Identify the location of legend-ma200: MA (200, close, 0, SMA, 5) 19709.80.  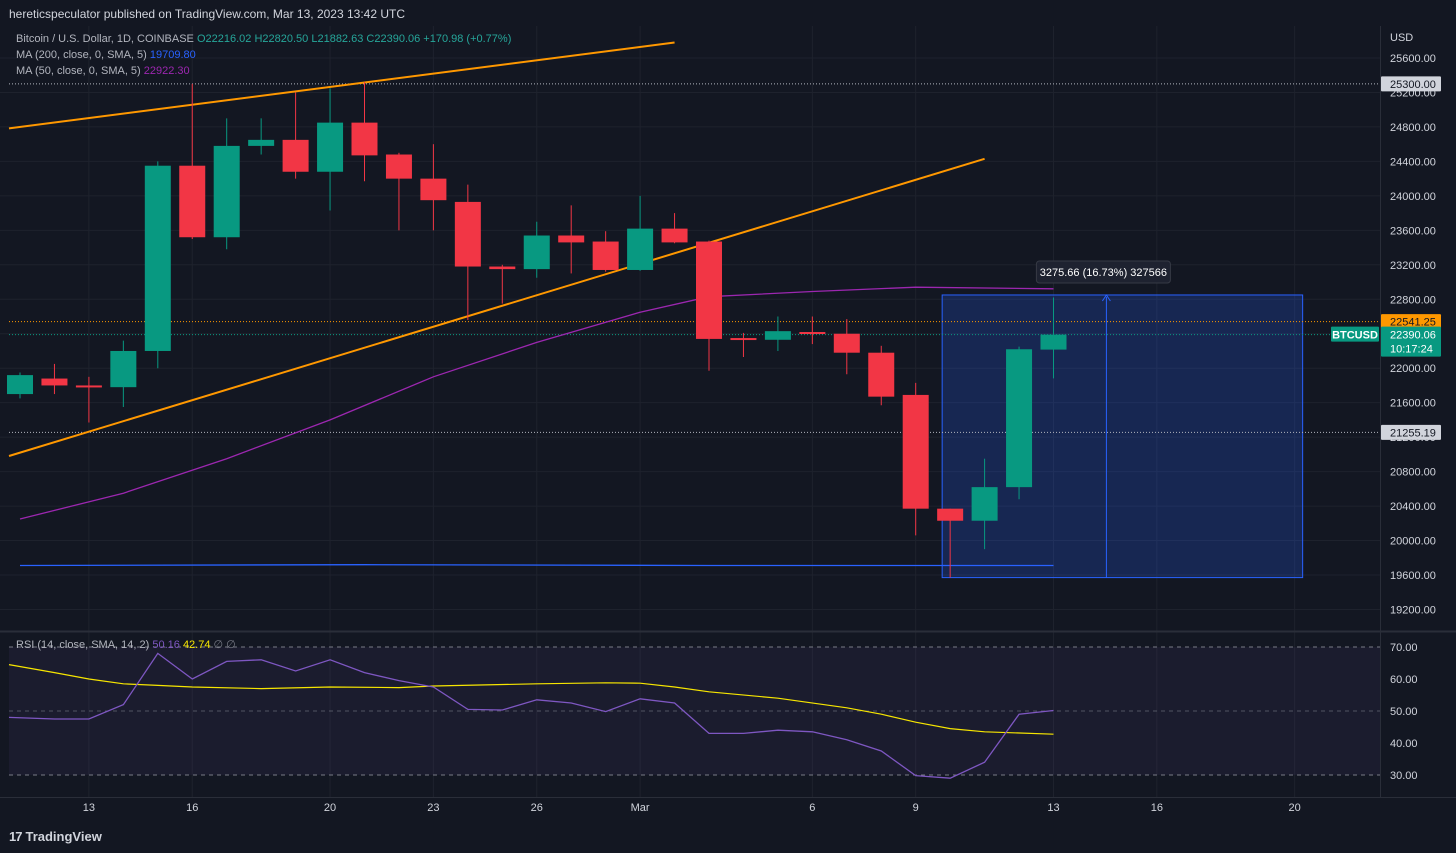
(106, 55).